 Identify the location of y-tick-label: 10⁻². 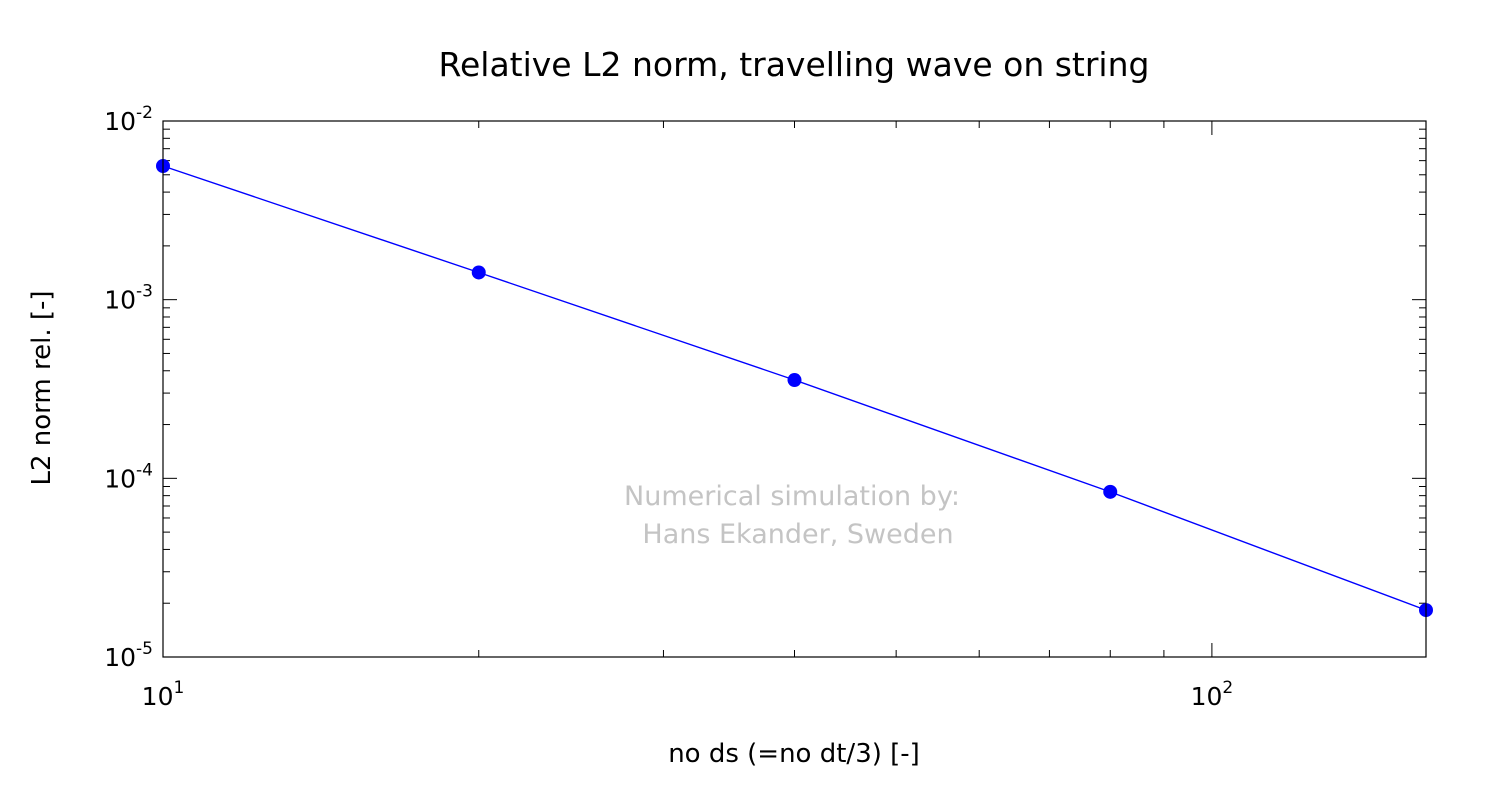
(128, 119).